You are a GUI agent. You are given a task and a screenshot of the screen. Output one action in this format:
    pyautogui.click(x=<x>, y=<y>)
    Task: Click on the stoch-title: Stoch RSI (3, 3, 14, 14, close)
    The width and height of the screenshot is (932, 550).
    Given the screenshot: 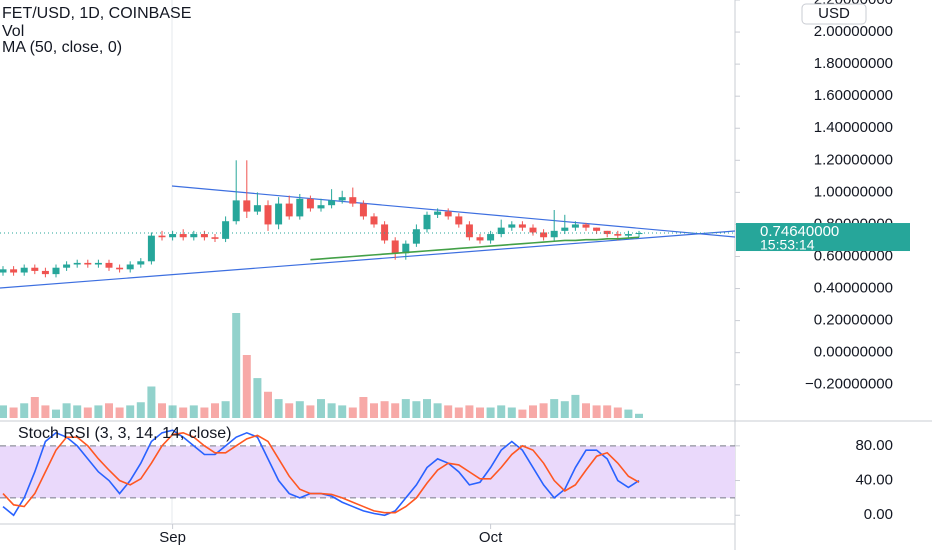 What is the action you would take?
    pyautogui.click(x=124, y=433)
    